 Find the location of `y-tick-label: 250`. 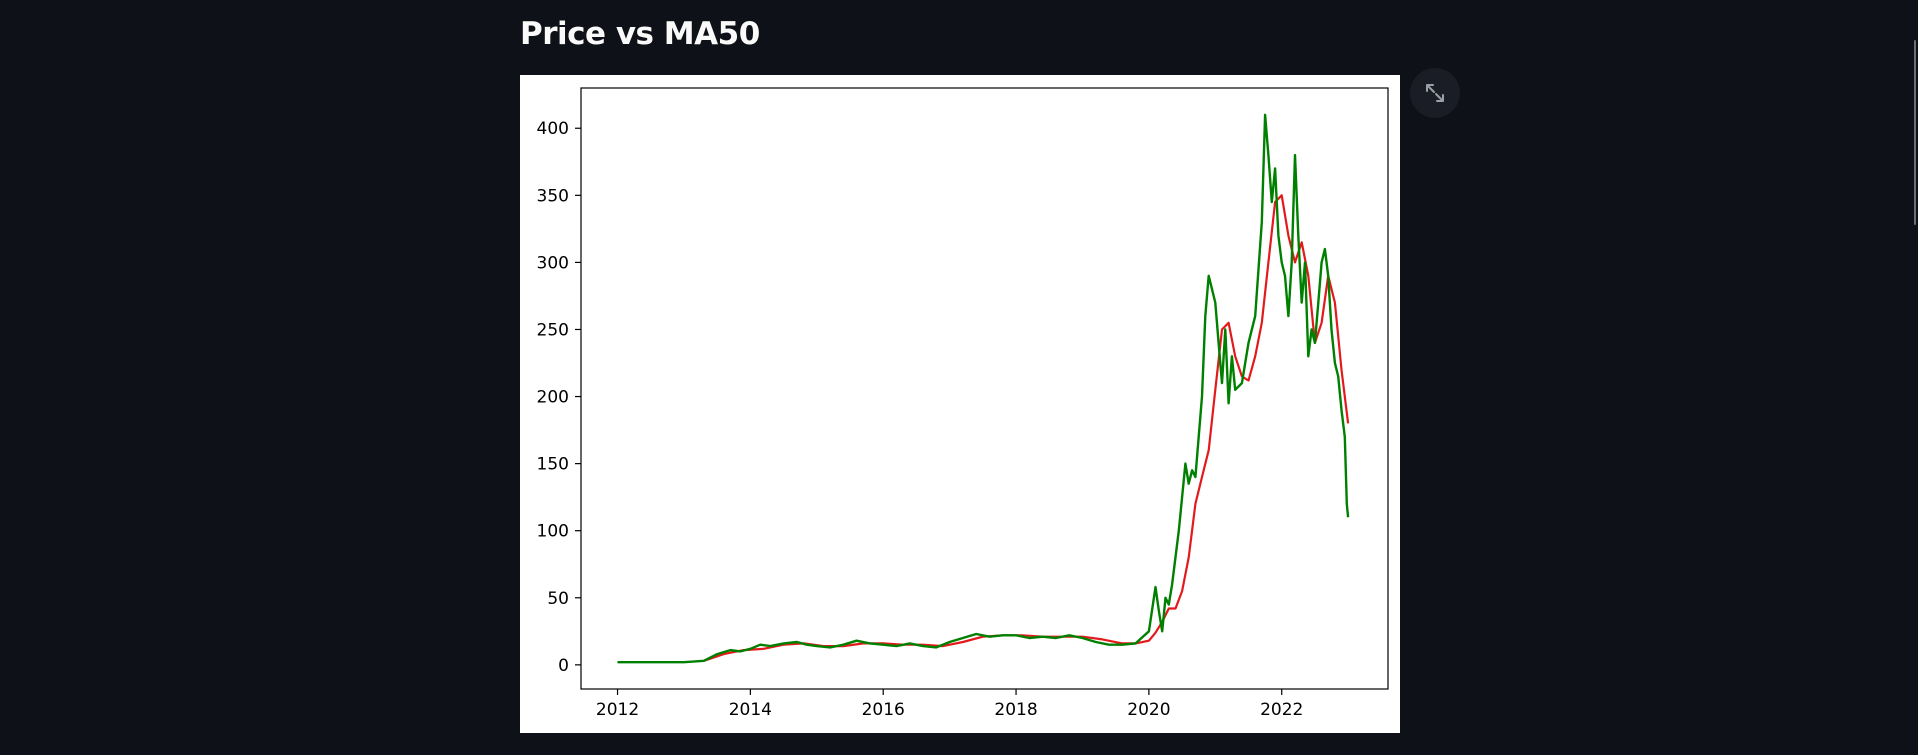

y-tick-label: 250 is located at coordinates (553, 330).